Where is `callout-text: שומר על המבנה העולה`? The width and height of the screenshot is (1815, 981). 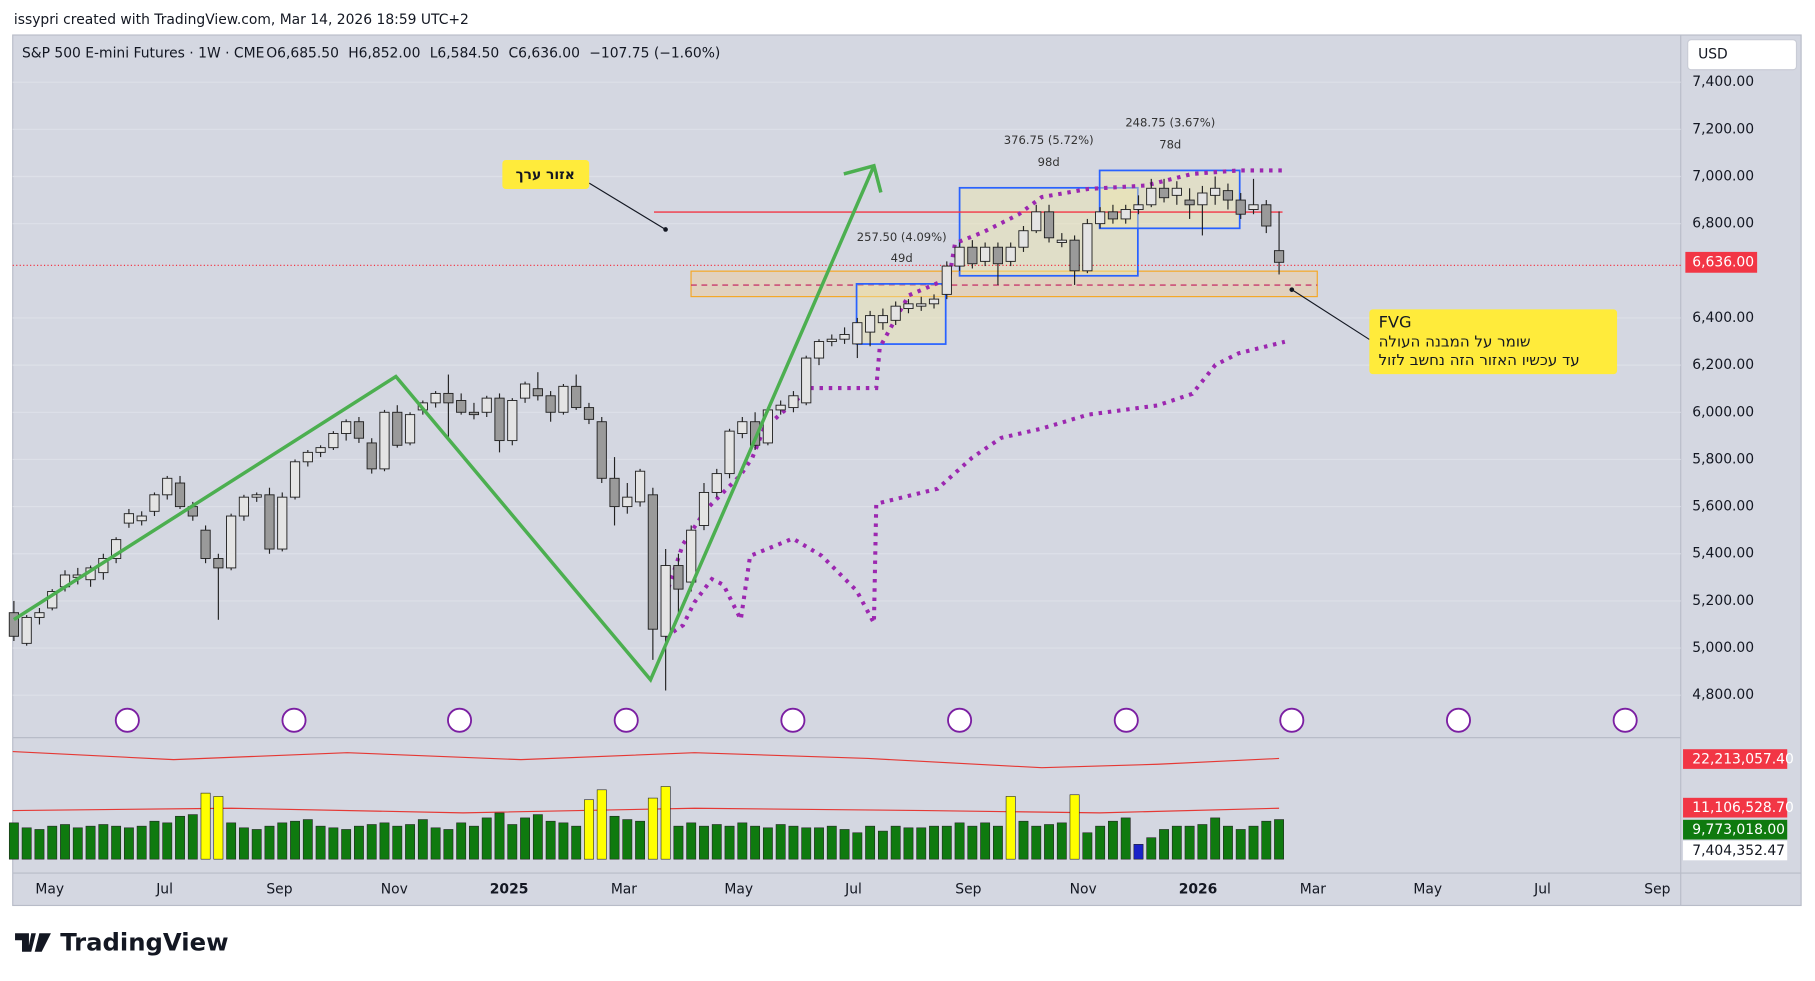 callout-text: שומר על המבנה העולה is located at coordinates (1455, 341).